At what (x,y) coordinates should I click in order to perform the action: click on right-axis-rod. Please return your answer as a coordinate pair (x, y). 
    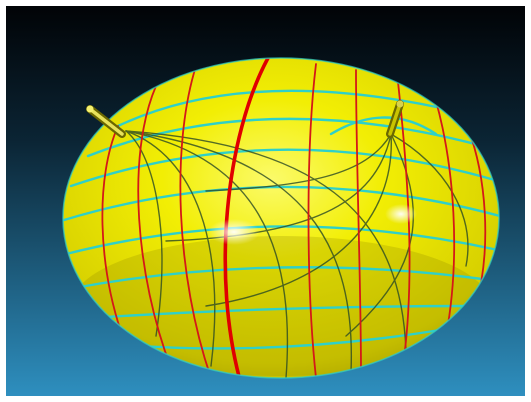
    Looking at the image, I should click on (395, 119).